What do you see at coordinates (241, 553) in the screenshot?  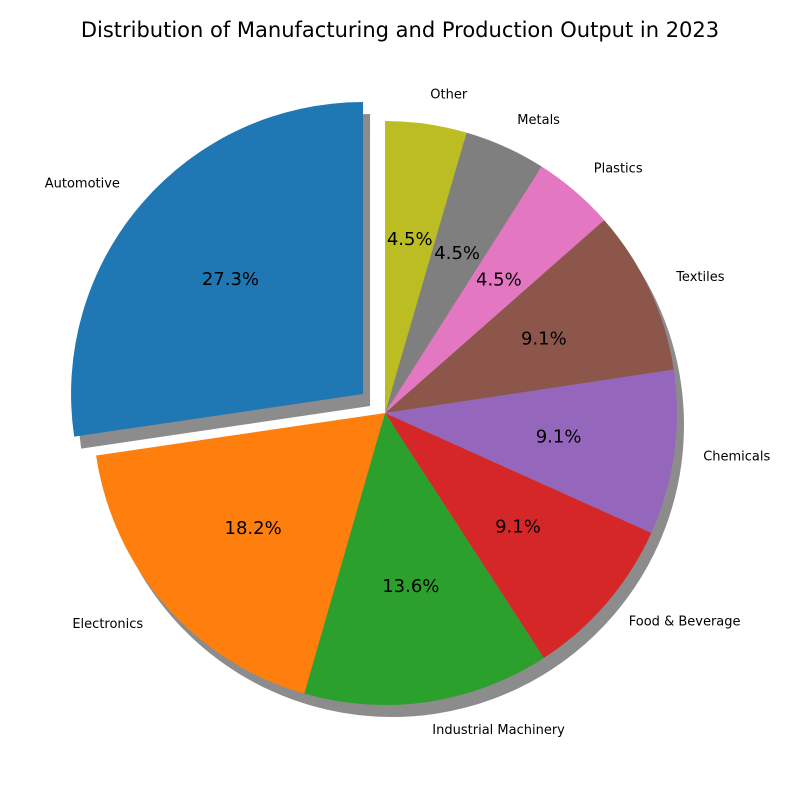 I see `pie-slice-electronics` at bounding box center [241, 553].